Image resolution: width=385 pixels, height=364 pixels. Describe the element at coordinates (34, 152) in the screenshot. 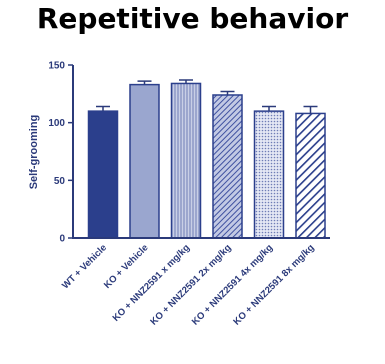

I see `y-axis-label: Self-grooming` at that location.